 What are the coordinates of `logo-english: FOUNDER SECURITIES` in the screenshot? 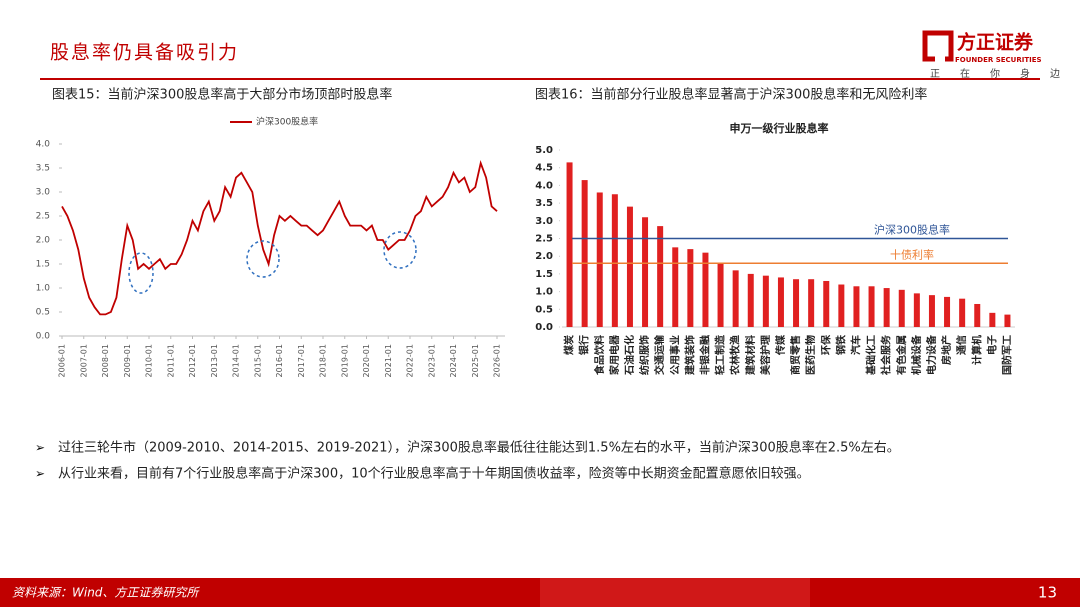 It's located at (998, 60).